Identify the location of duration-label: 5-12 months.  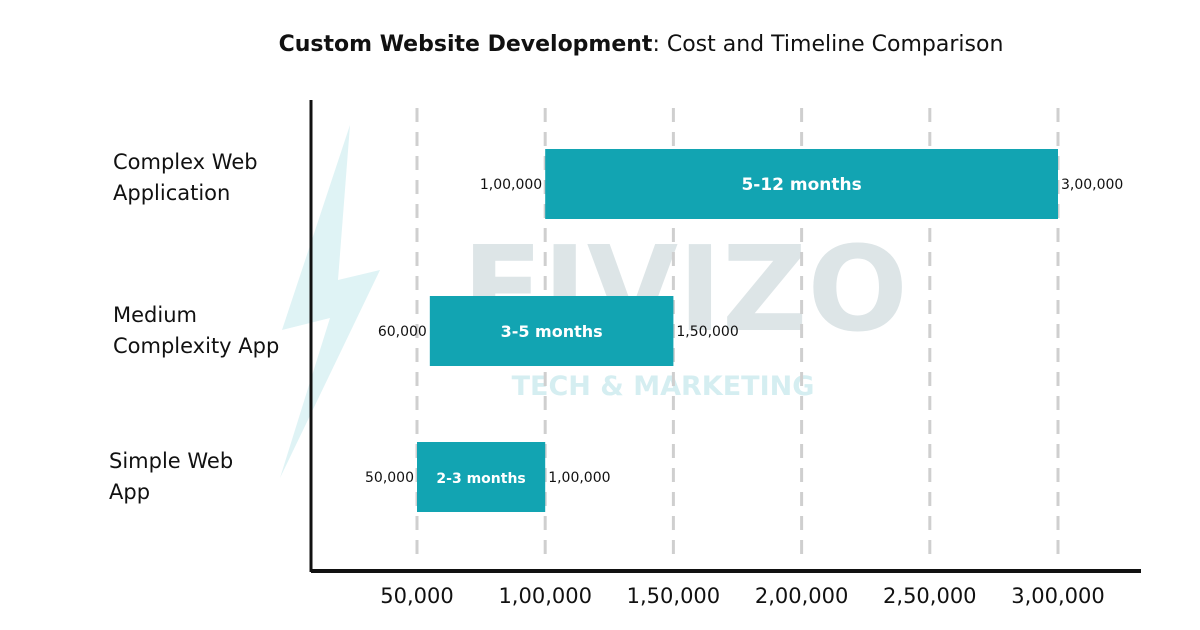
(801, 185).